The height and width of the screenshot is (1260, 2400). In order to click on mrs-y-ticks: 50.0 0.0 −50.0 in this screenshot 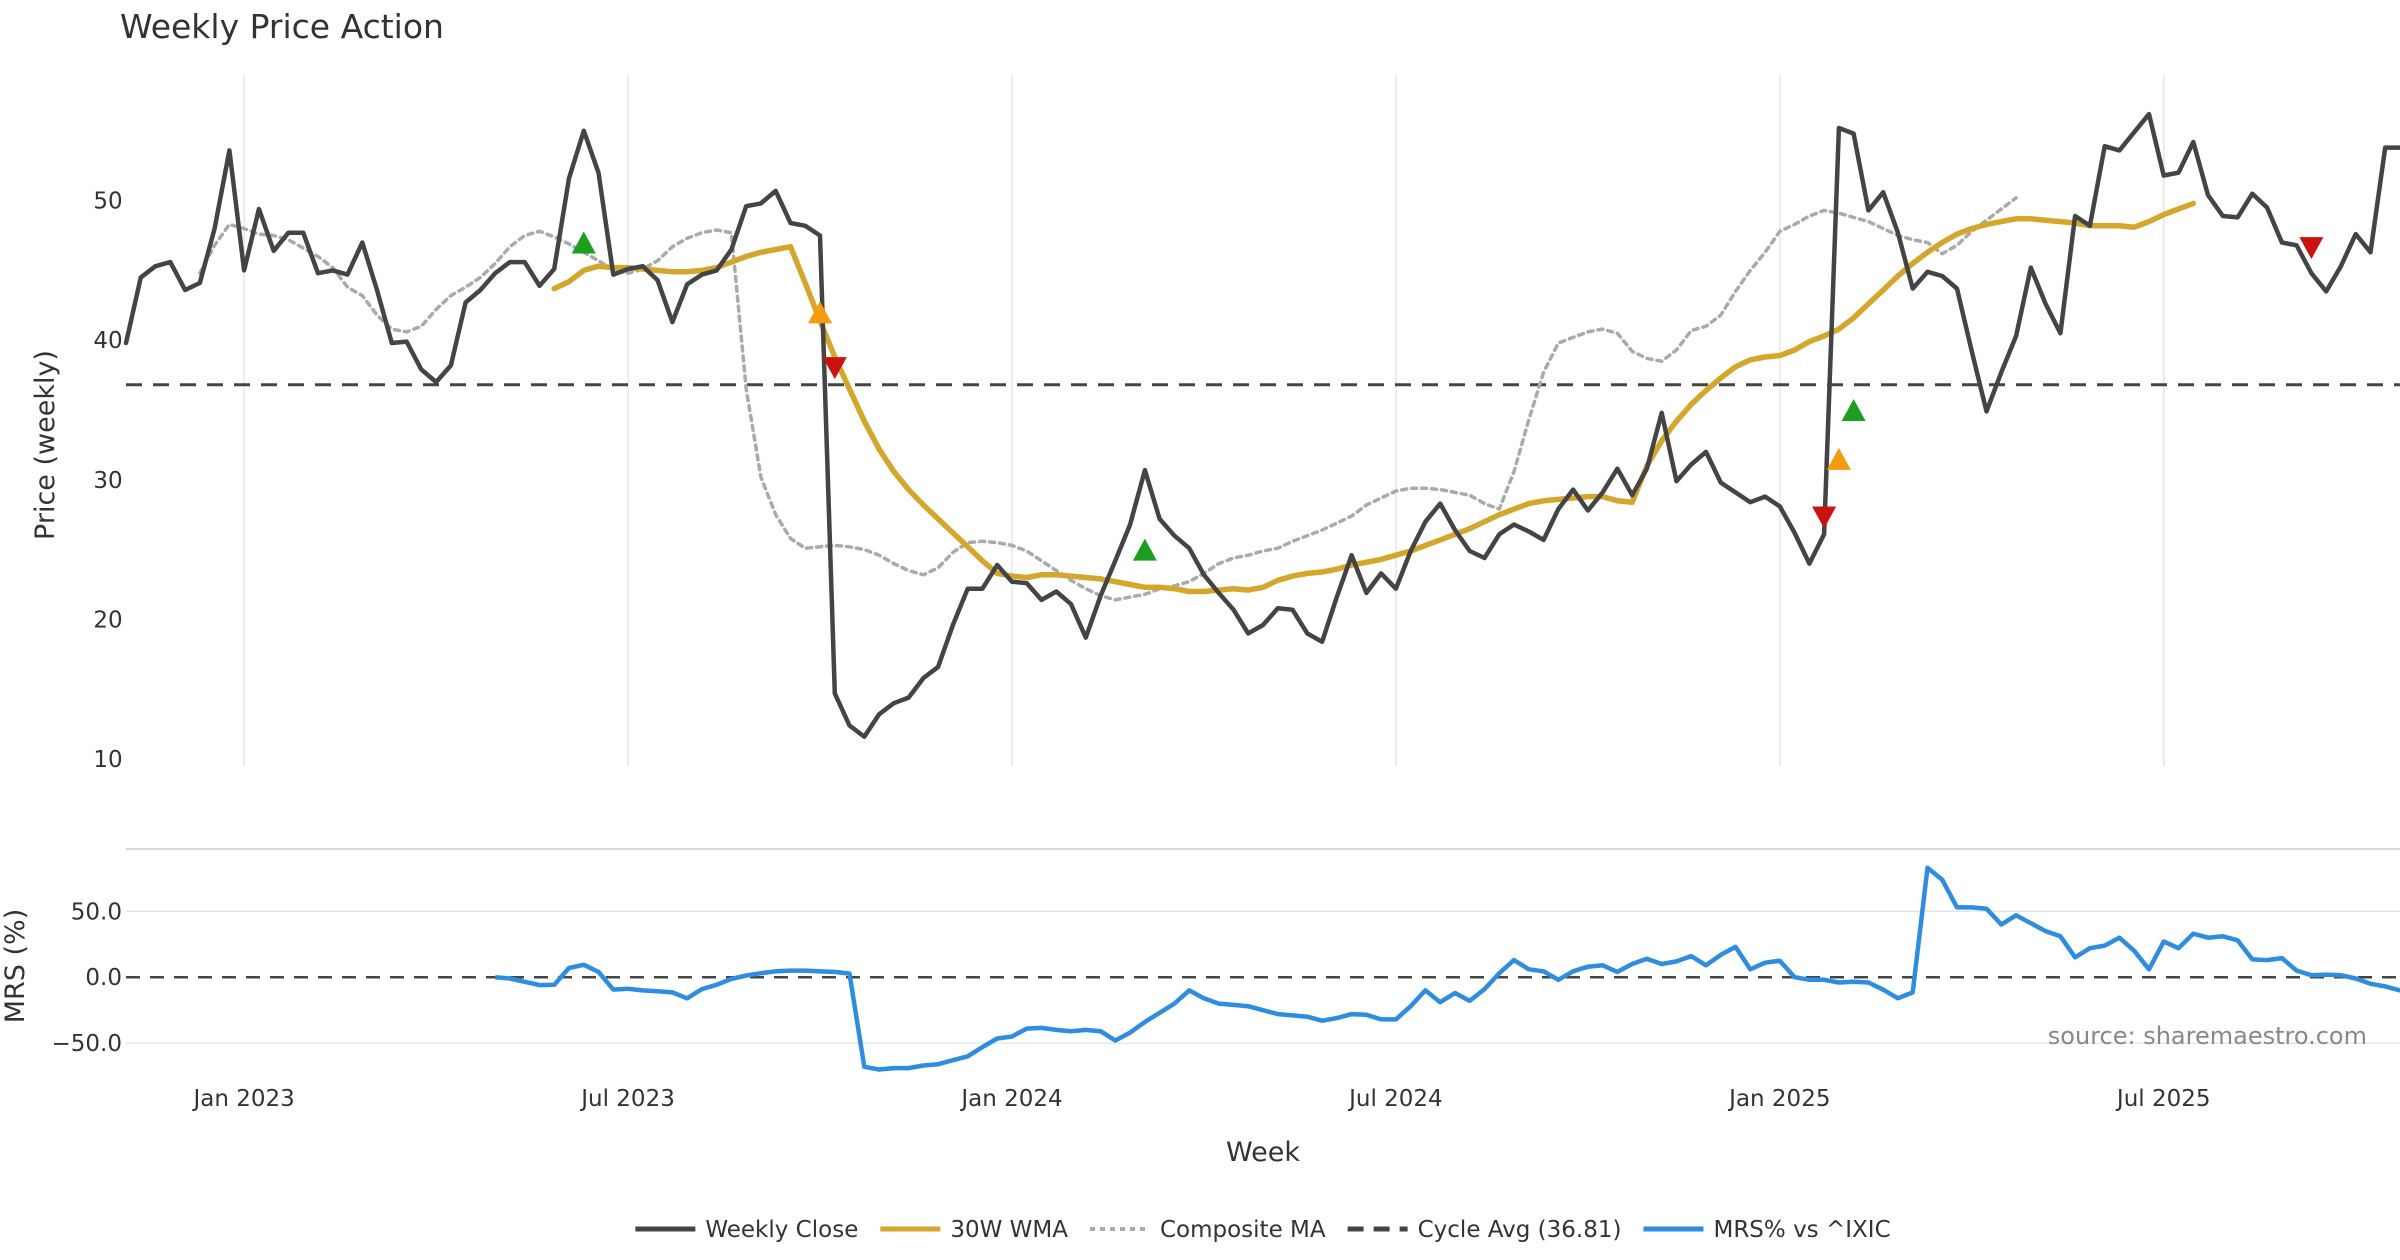, I will do `click(87, 978)`.